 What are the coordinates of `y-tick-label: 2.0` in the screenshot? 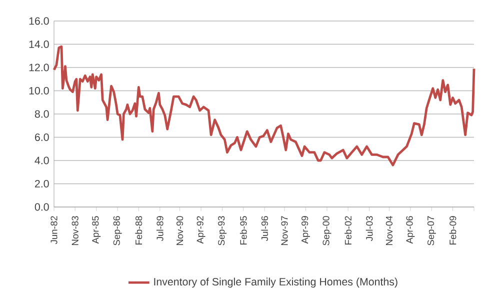 It's located at (42, 184).